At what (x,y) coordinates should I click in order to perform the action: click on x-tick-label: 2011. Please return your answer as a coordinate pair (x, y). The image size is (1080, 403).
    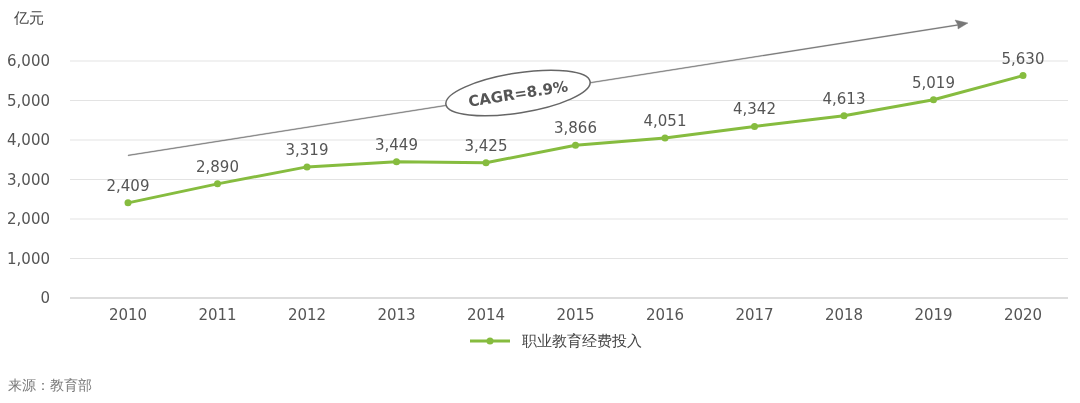
    Looking at the image, I should click on (217, 315).